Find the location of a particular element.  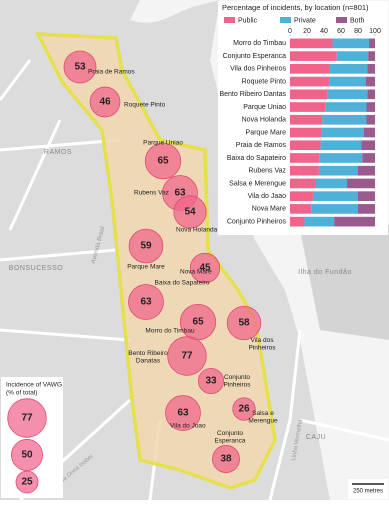

area-name: Esperanca is located at coordinates (229, 441).